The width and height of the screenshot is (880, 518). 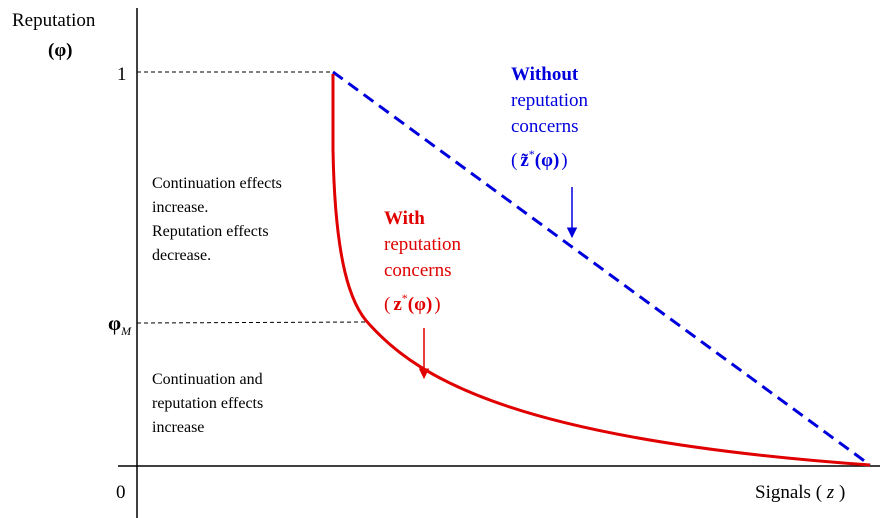 I want to click on without-annotation: Without reputation concerns (z̃*(φ)), so click(x=550, y=117).